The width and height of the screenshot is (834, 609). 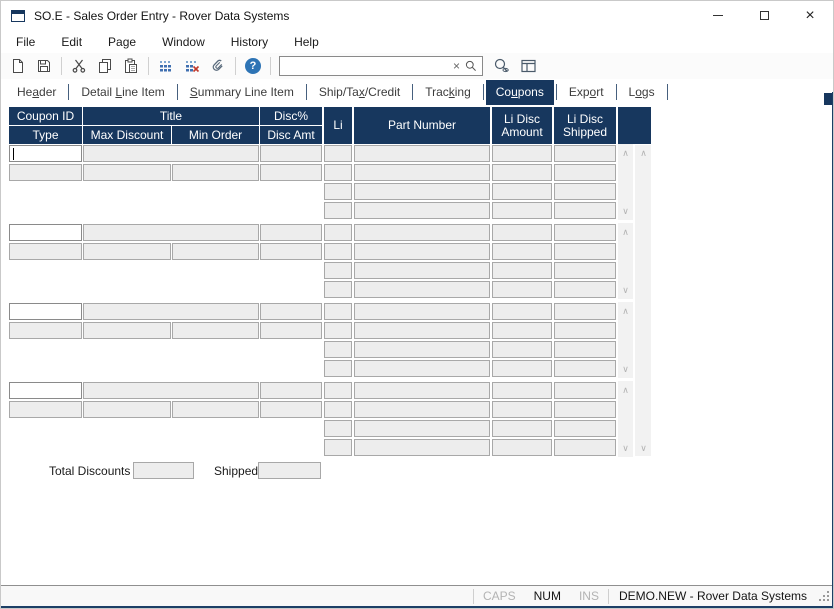 What do you see at coordinates (306, 41) in the screenshot?
I see `menu-help: Help` at bounding box center [306, 41].